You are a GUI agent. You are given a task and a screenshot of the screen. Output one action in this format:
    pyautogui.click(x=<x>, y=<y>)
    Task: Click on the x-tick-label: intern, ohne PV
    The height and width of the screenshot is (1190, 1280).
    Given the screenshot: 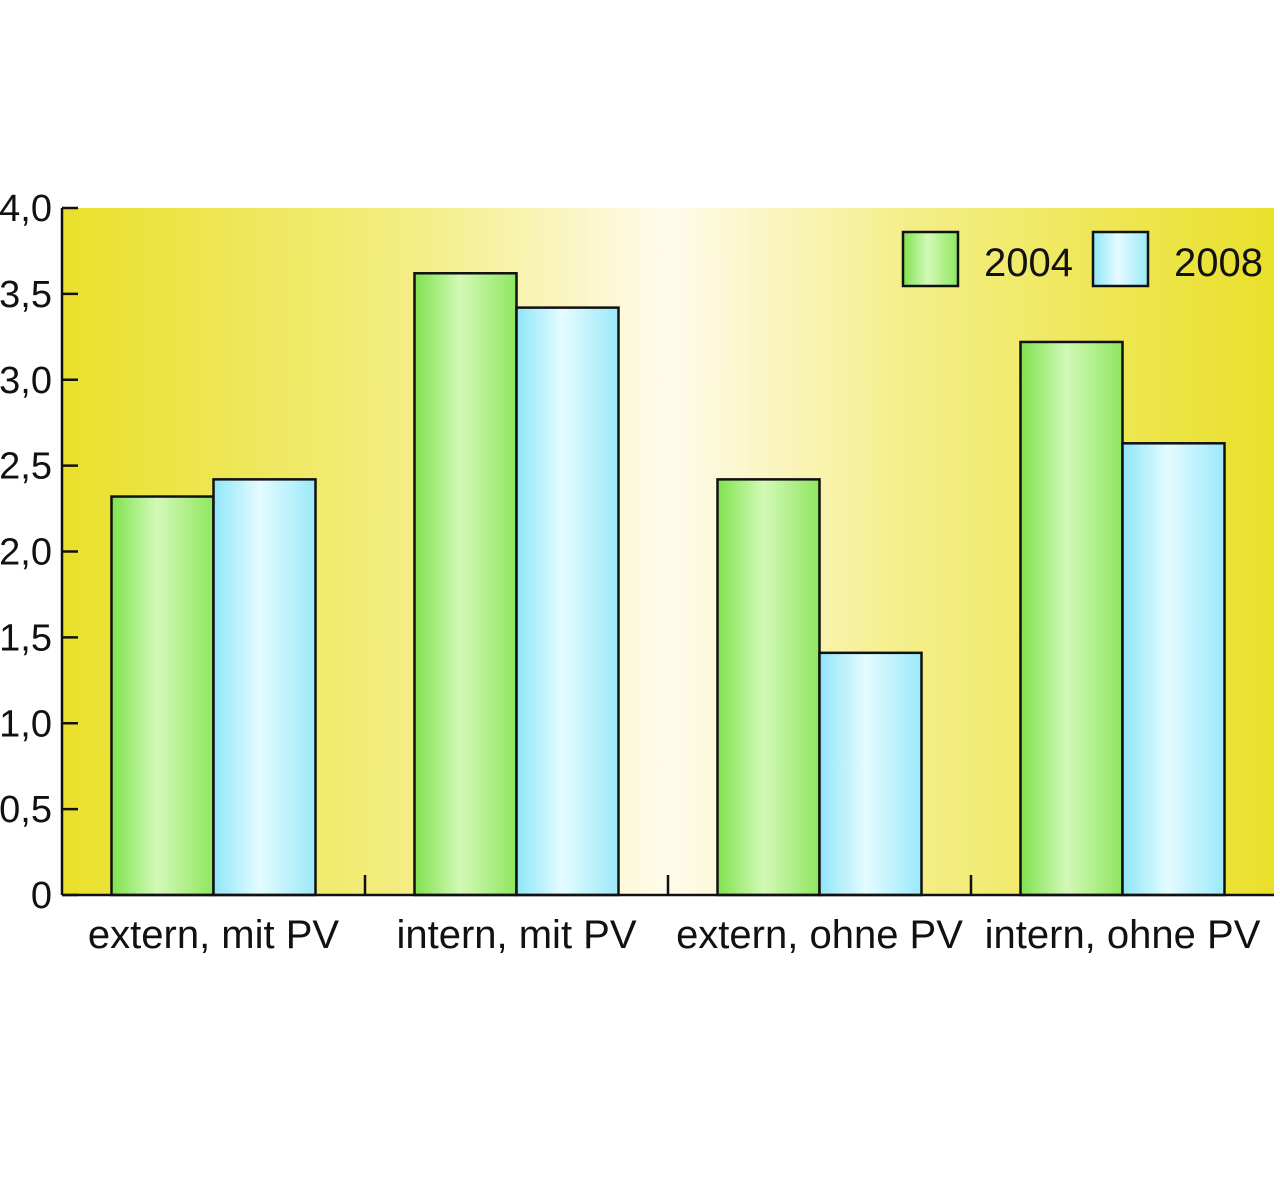 What is the action you would take?
    pyautogui.click(x=1123, y=935)
    